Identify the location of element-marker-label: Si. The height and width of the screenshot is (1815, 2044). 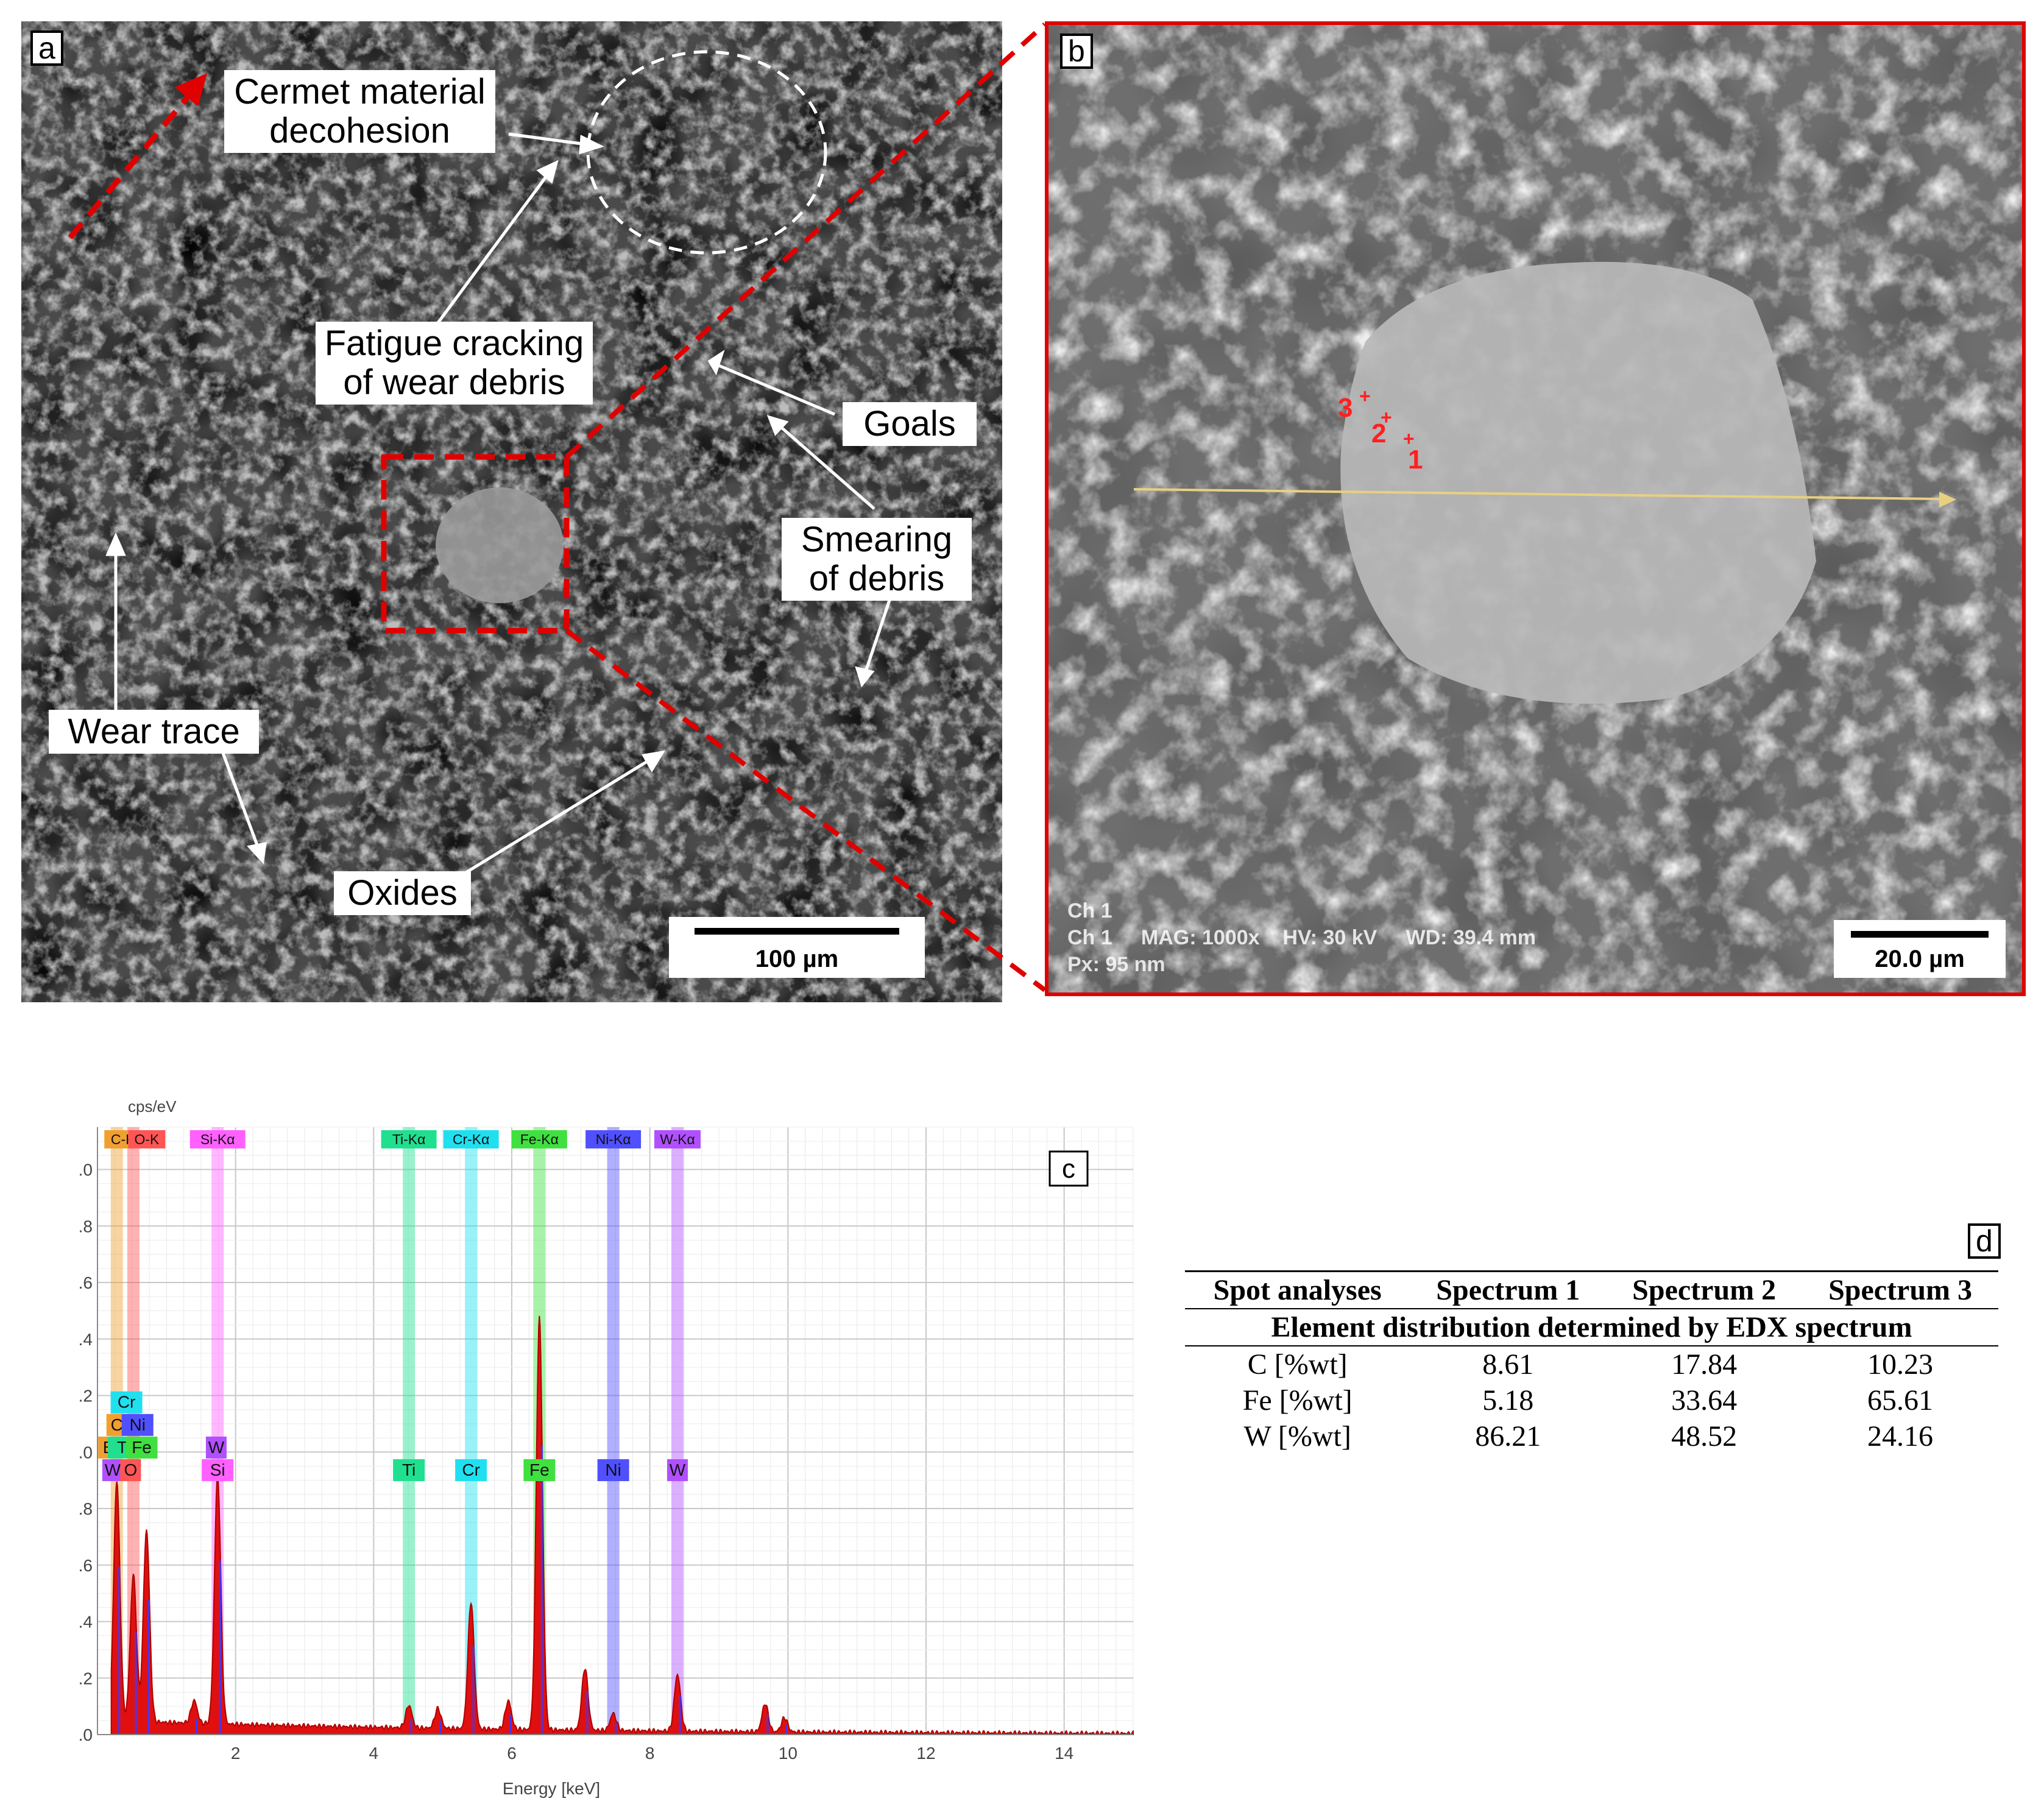
(217, 1469).